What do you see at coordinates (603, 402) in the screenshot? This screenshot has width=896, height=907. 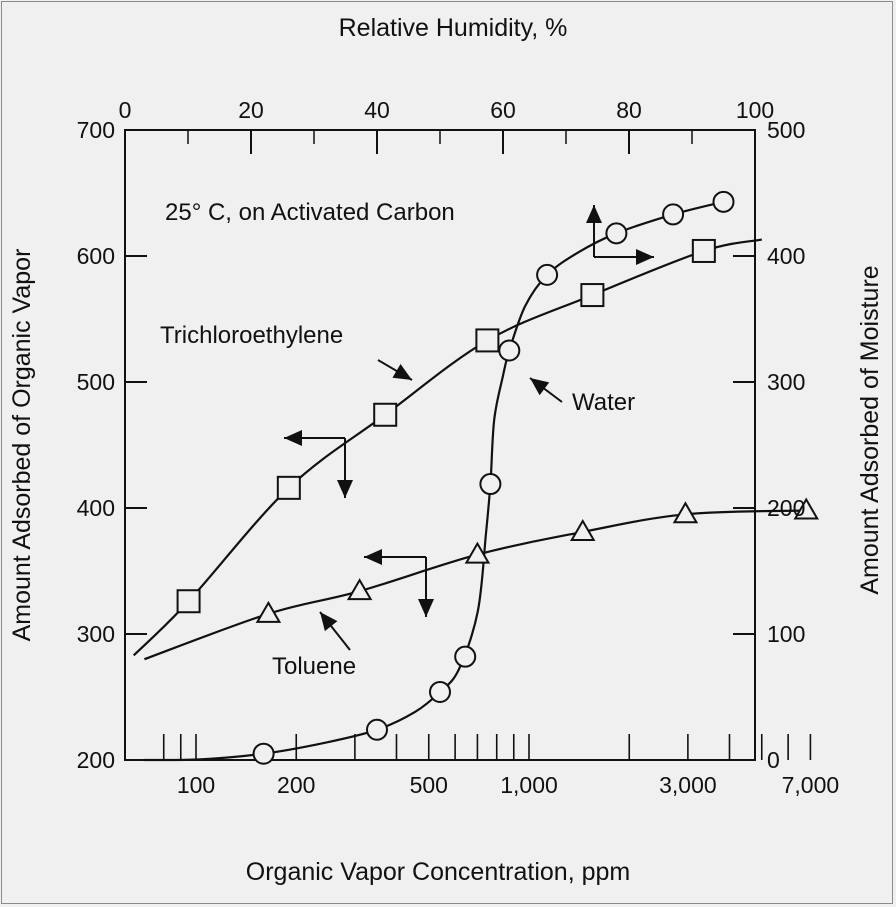 I see `series-label-water: Water` at bounding box center [603, 402].